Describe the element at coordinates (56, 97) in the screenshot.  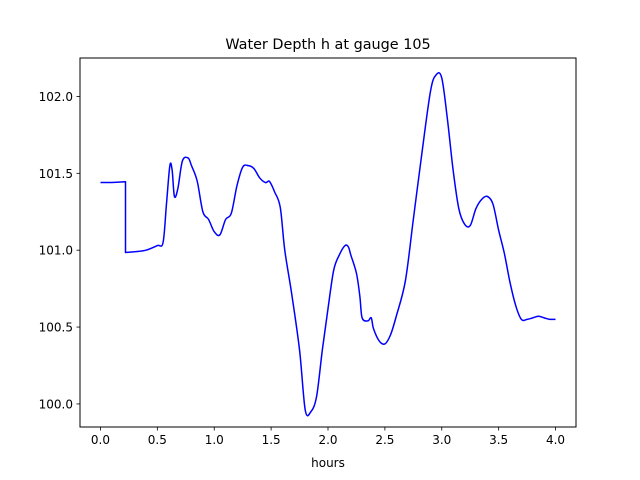
I see `y-tick-label: 102.0` at that location.